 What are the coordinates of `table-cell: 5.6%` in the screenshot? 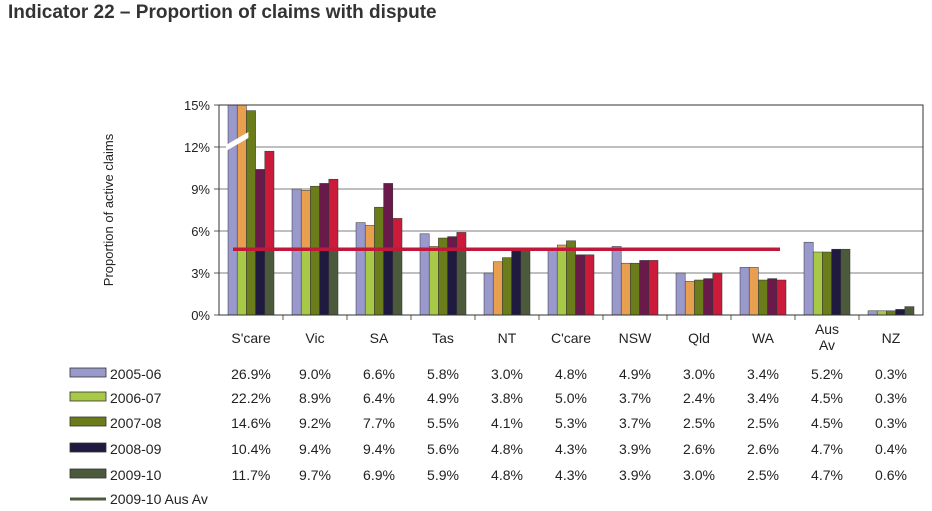 It's located at (443, 449).